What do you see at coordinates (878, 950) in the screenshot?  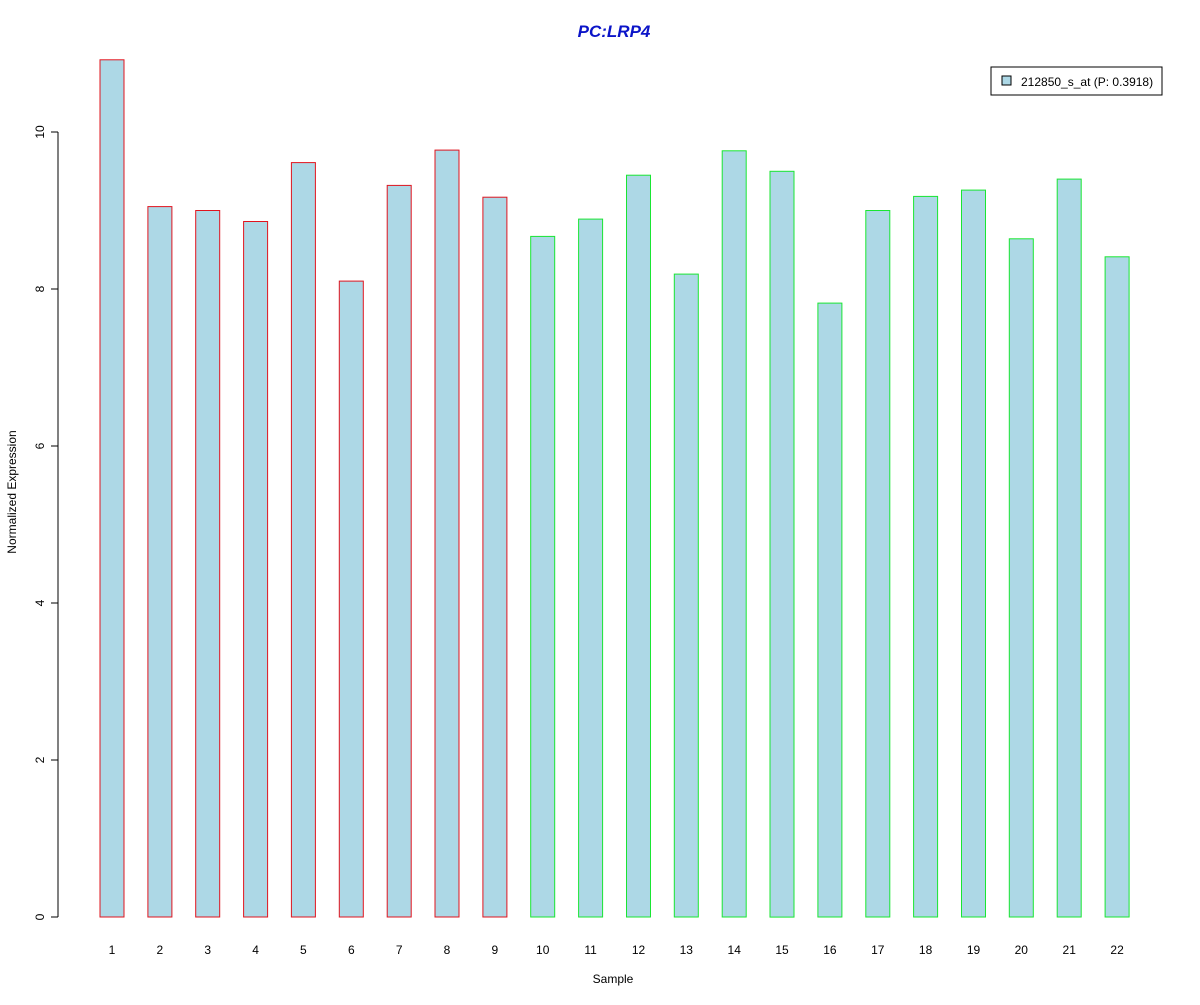 I see `x-tick-label-17: 17` at bounding box center [878, 950].